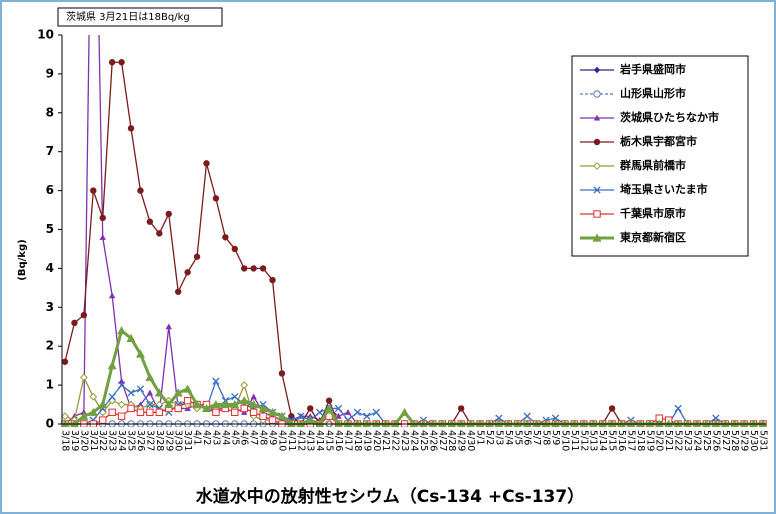 This screenshot has width=776, height=514. Describe the element at coordinates (583, 440) in the screenshot. I see `x-tick-label: 5/12` at that location.